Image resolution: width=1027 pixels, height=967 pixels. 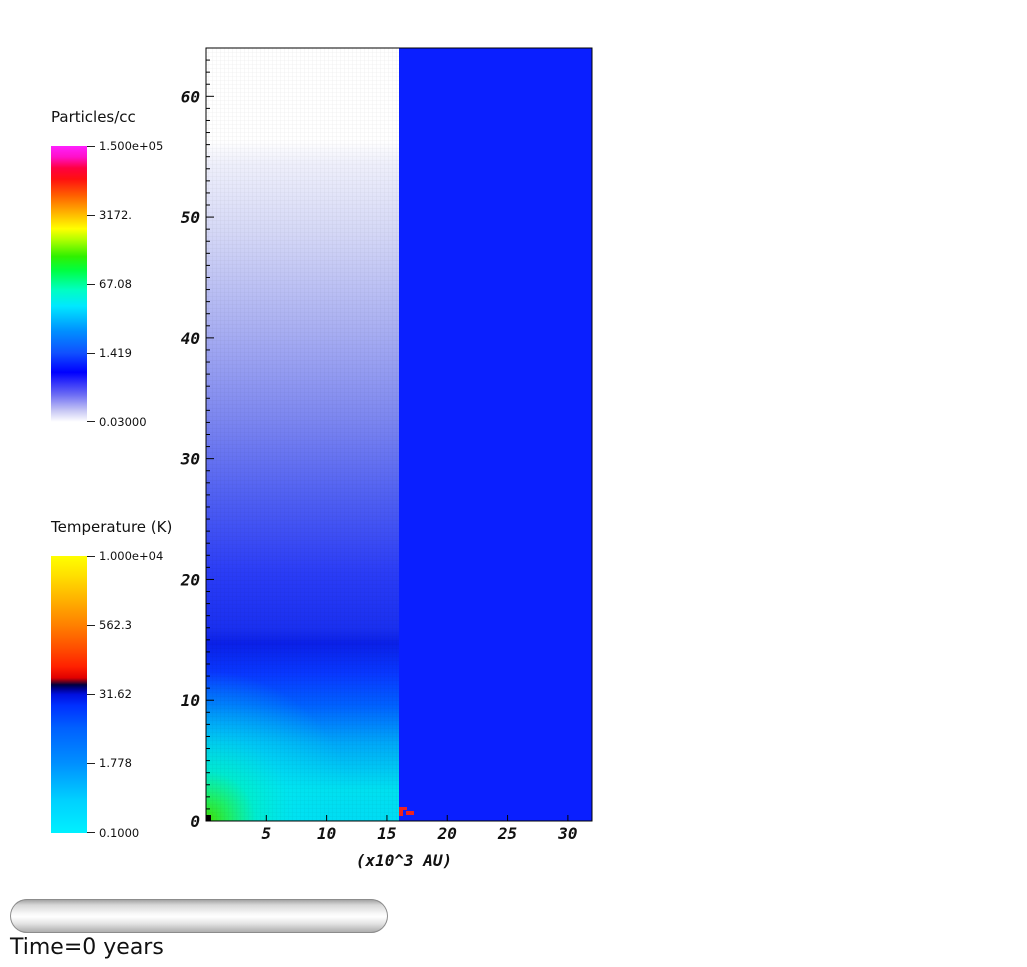 I want to click on y-tick-label: 60, so click(x=190, y=96).